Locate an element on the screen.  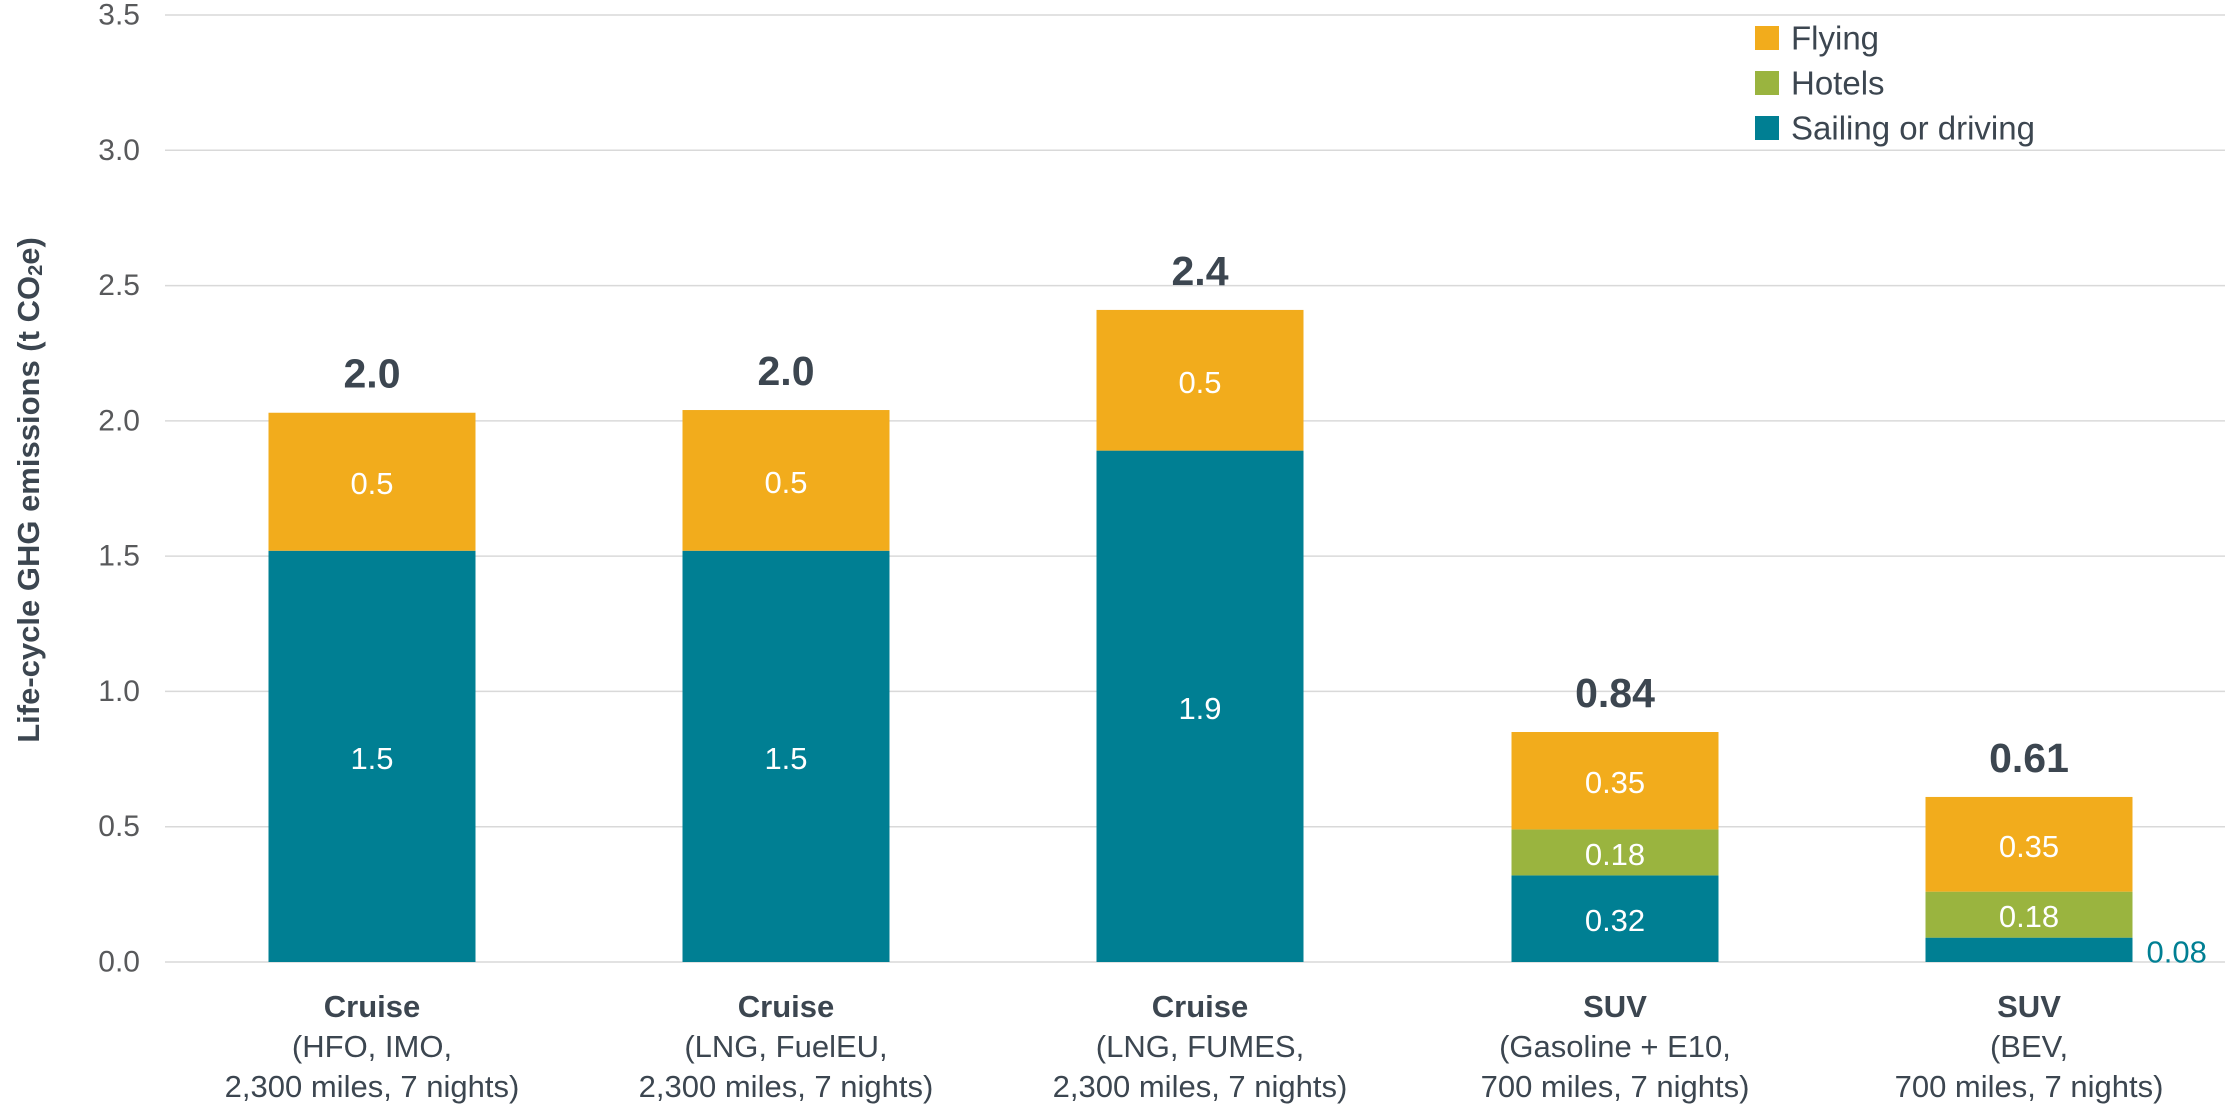
y-axis-ticks: 0.0 0.5 1.0 1.5 2.0 2.5 3.0 3.5 is located at coordinates (119, 489).